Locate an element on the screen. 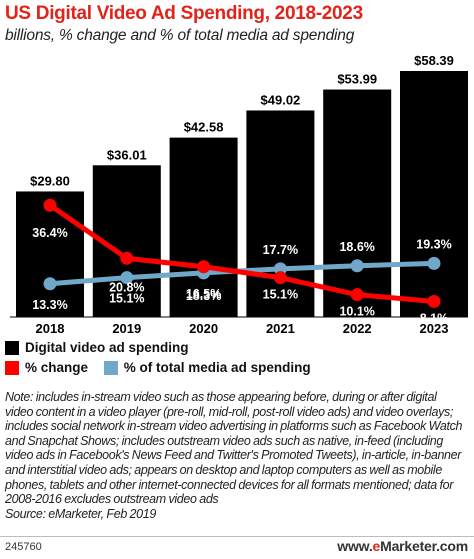  share-point-2023 is located at coordinates (434, 263).